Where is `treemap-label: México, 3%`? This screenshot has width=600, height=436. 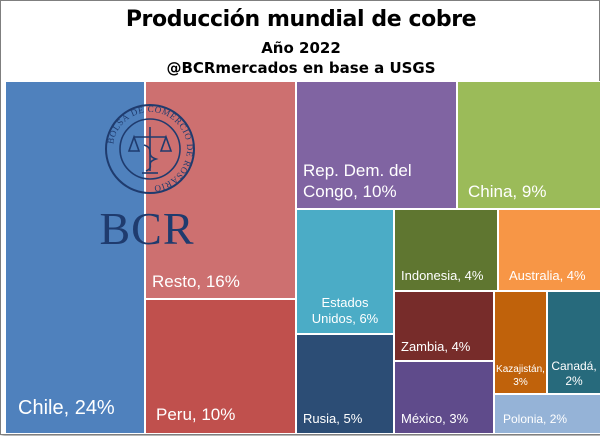 treemap-label: México, 3% is located at coordinates (435, 418).